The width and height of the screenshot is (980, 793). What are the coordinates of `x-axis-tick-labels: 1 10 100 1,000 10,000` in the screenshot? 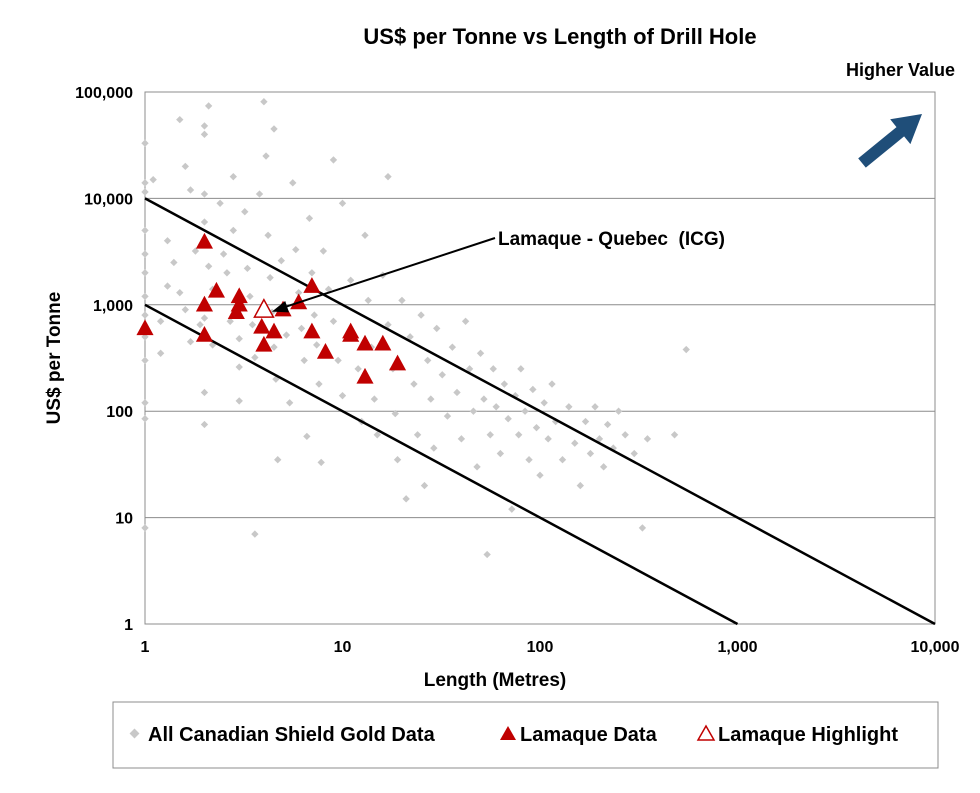 It's located at (550, 647).